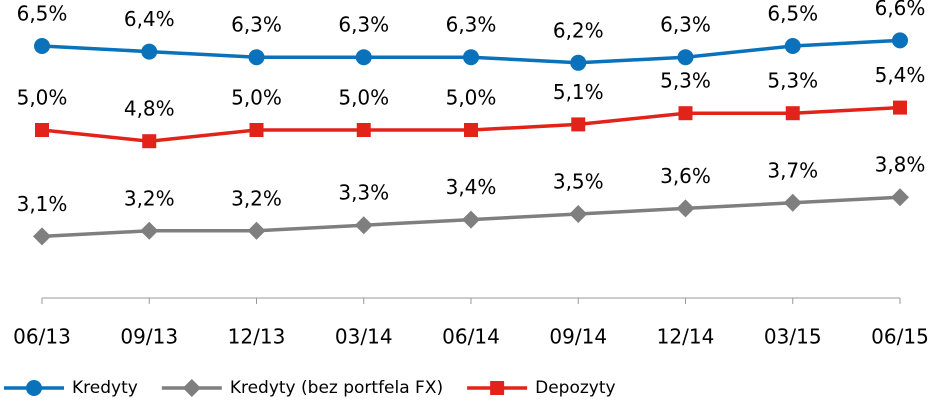  What do you see at coordinates (42, 337) in the screenshot?
I see `x-tick-label: 06/13` at bounding box center [42, 337].